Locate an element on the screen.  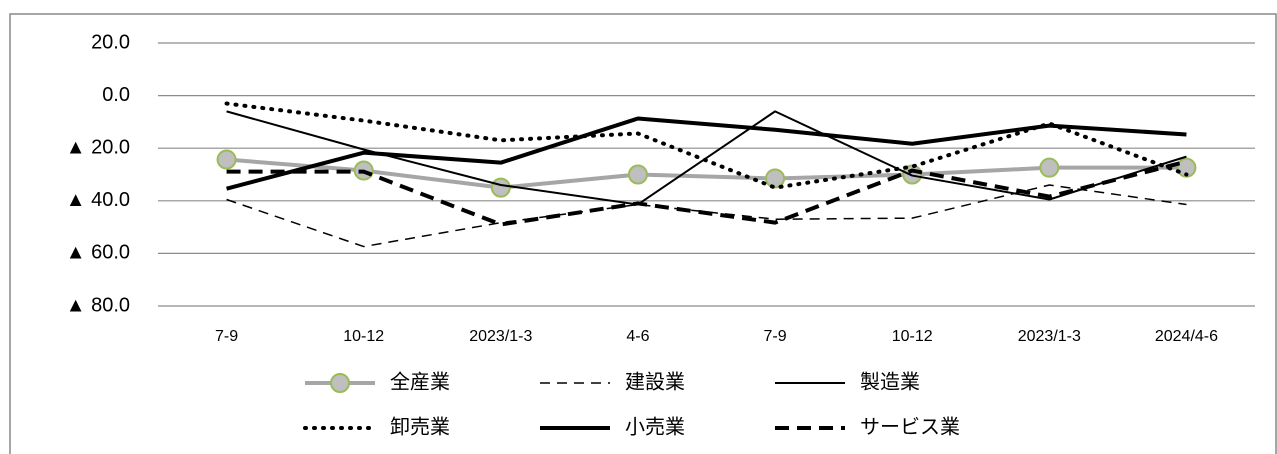
legend-label: 卸売業 is located at coordinates (420, 427).